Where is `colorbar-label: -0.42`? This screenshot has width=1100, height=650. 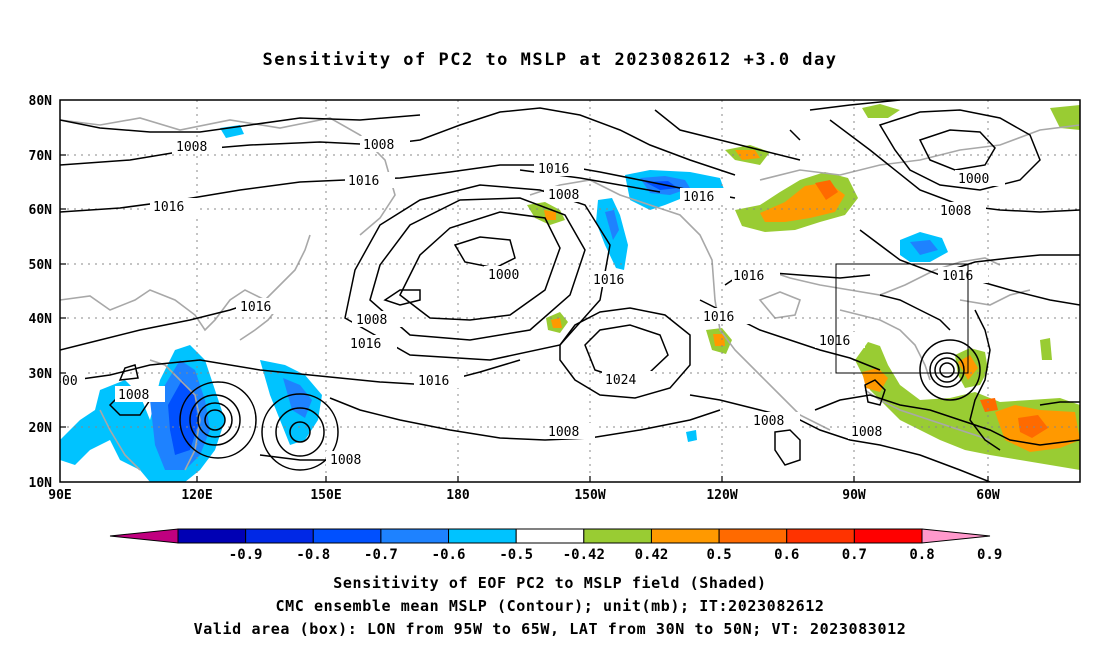 colorbar-label: -0.42 is located at coordinates (584, 555).